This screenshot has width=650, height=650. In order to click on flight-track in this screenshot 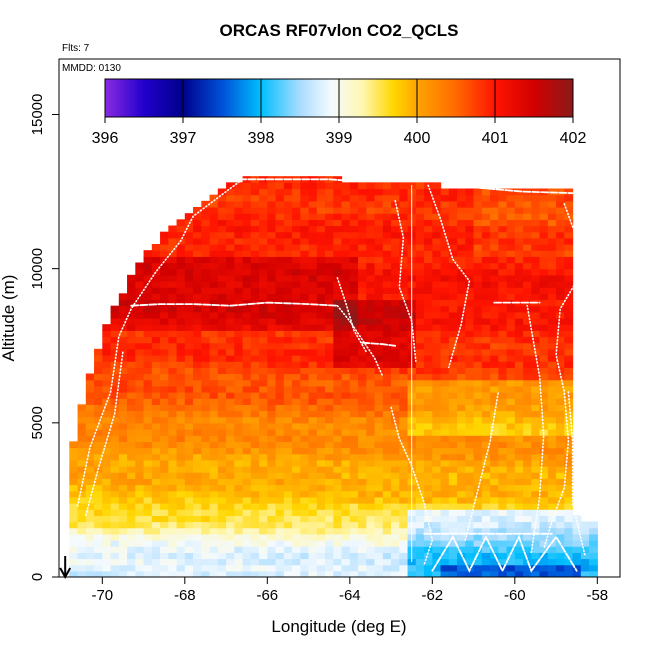, I will do `click(160, 342)`.